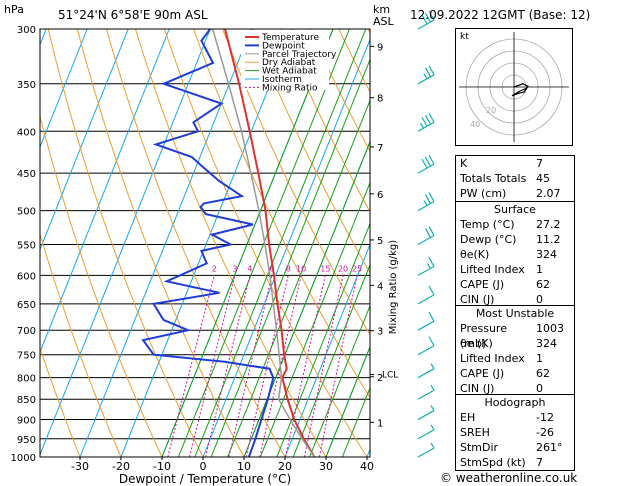  I want to click on index-row: PW (cm) 2.07, so click(510, 193).